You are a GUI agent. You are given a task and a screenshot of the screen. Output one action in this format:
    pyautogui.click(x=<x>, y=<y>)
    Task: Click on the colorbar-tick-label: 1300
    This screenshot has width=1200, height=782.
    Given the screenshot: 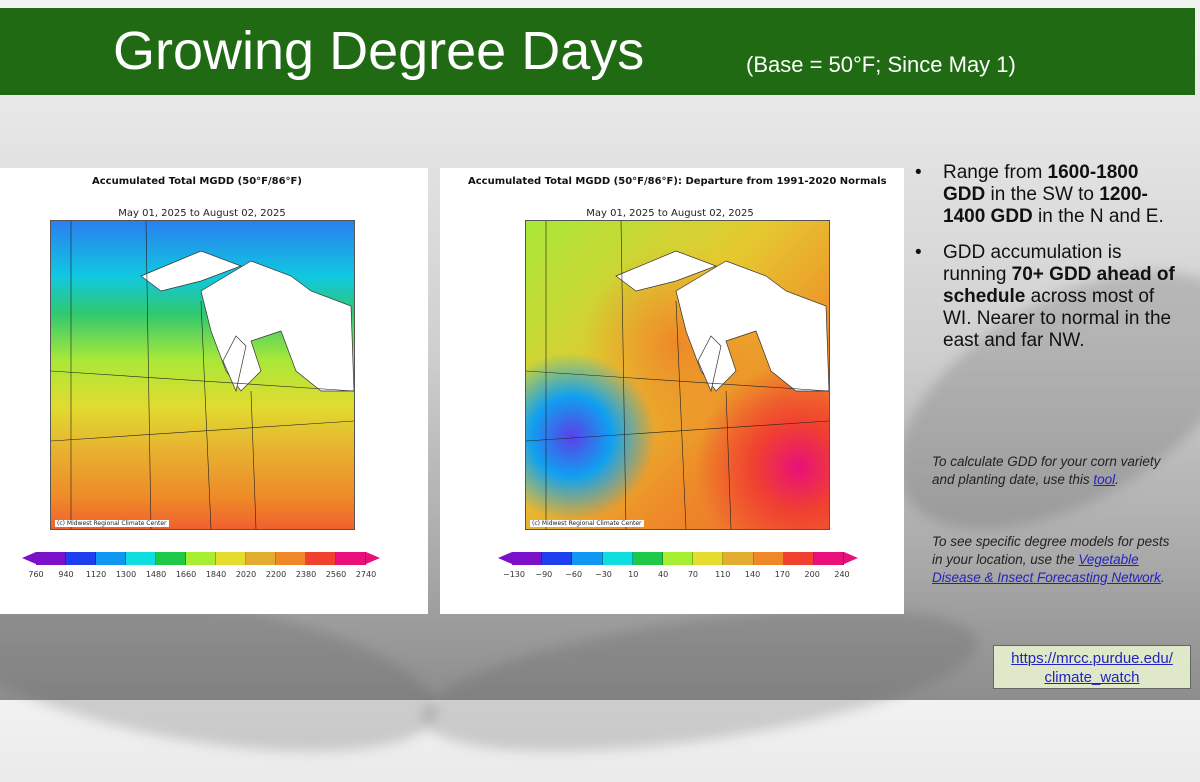 What is the action you would take?
    pyautogui.click(x=126, y=574)
    